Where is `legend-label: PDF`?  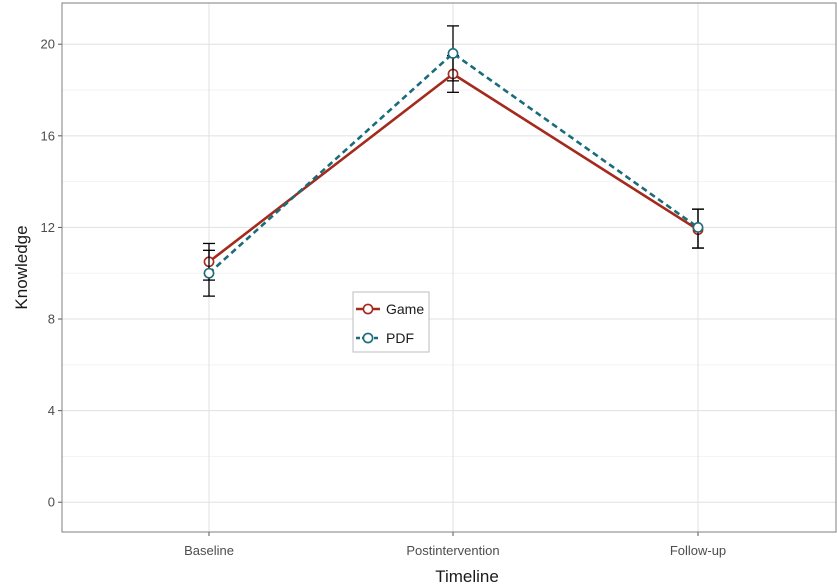 legend-label: PDF is located at coordinates (400, 338).